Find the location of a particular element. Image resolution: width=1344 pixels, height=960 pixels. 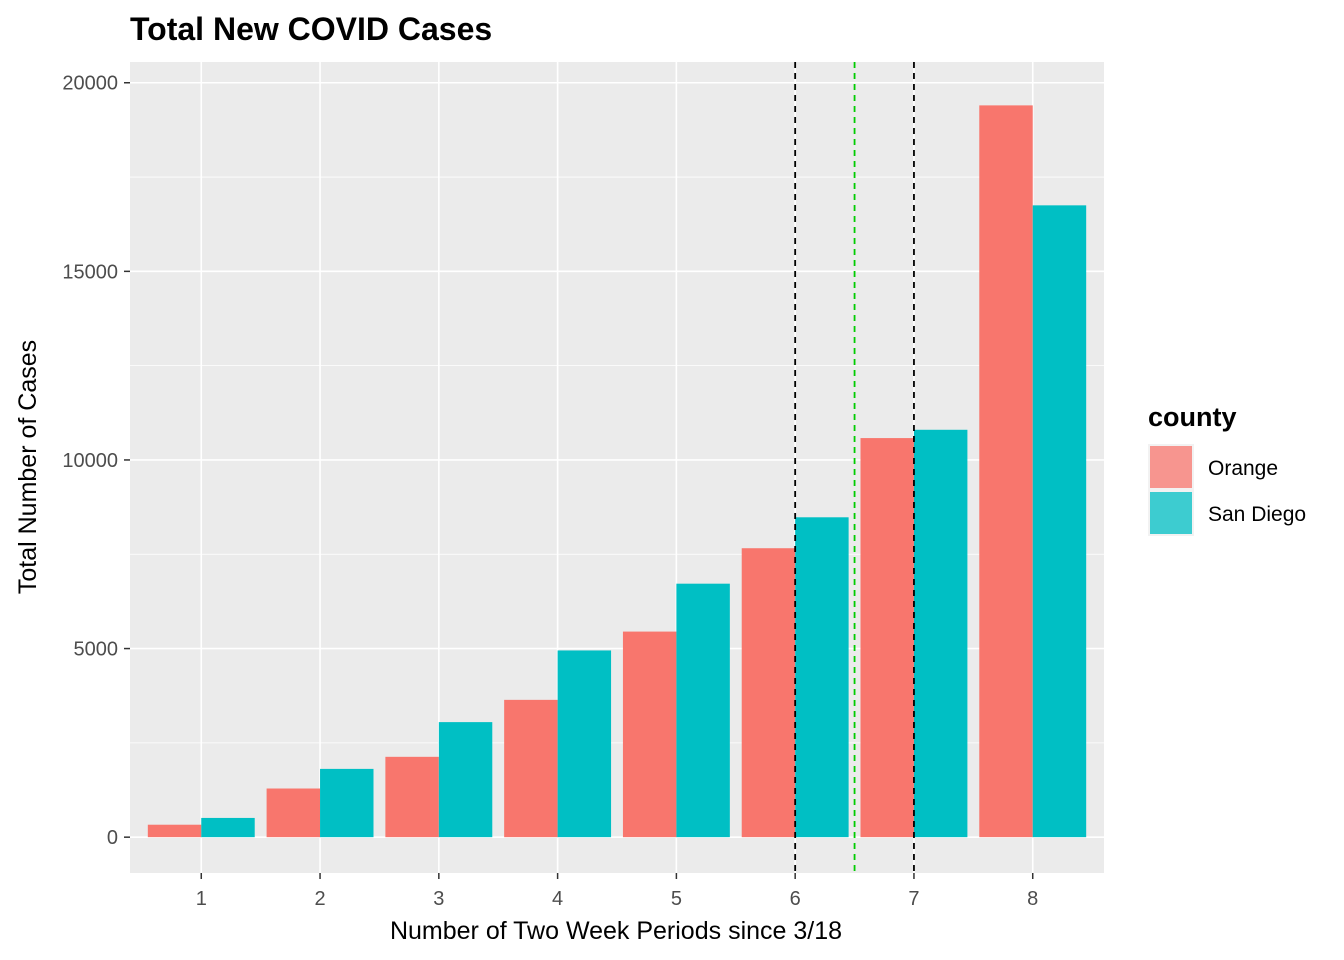

x-tick-label: 5 is located at coordinates (676, 899).